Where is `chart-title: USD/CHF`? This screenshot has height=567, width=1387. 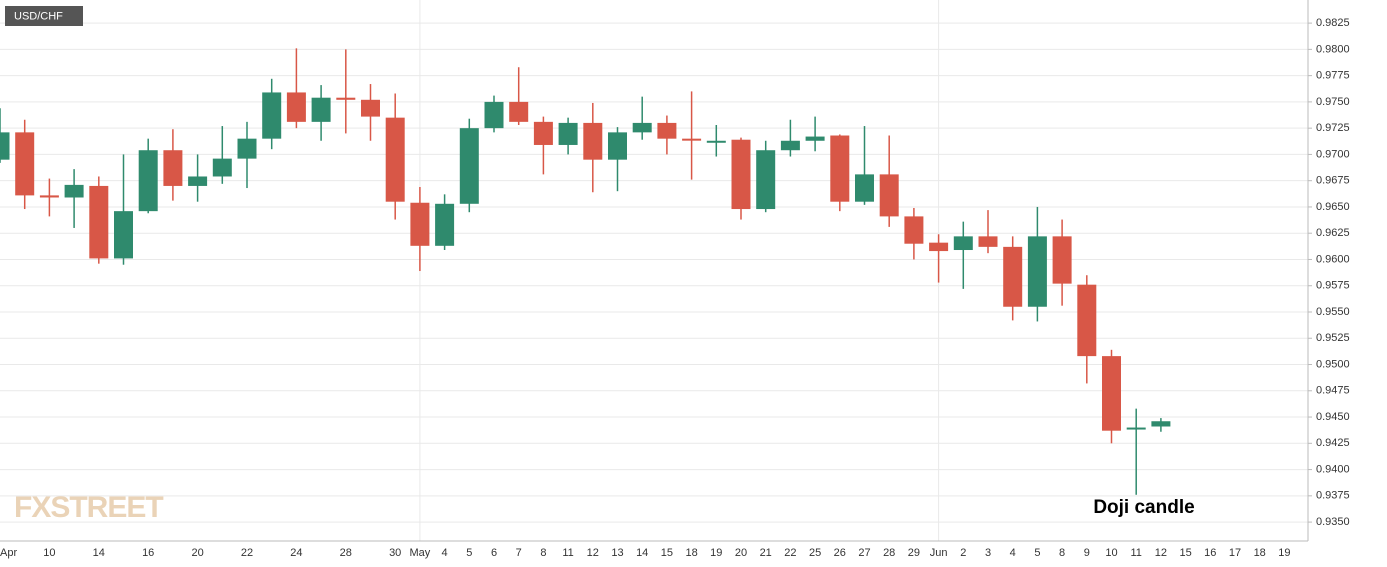
chart-title: USD/CHF is located at coordinates (38, 16).